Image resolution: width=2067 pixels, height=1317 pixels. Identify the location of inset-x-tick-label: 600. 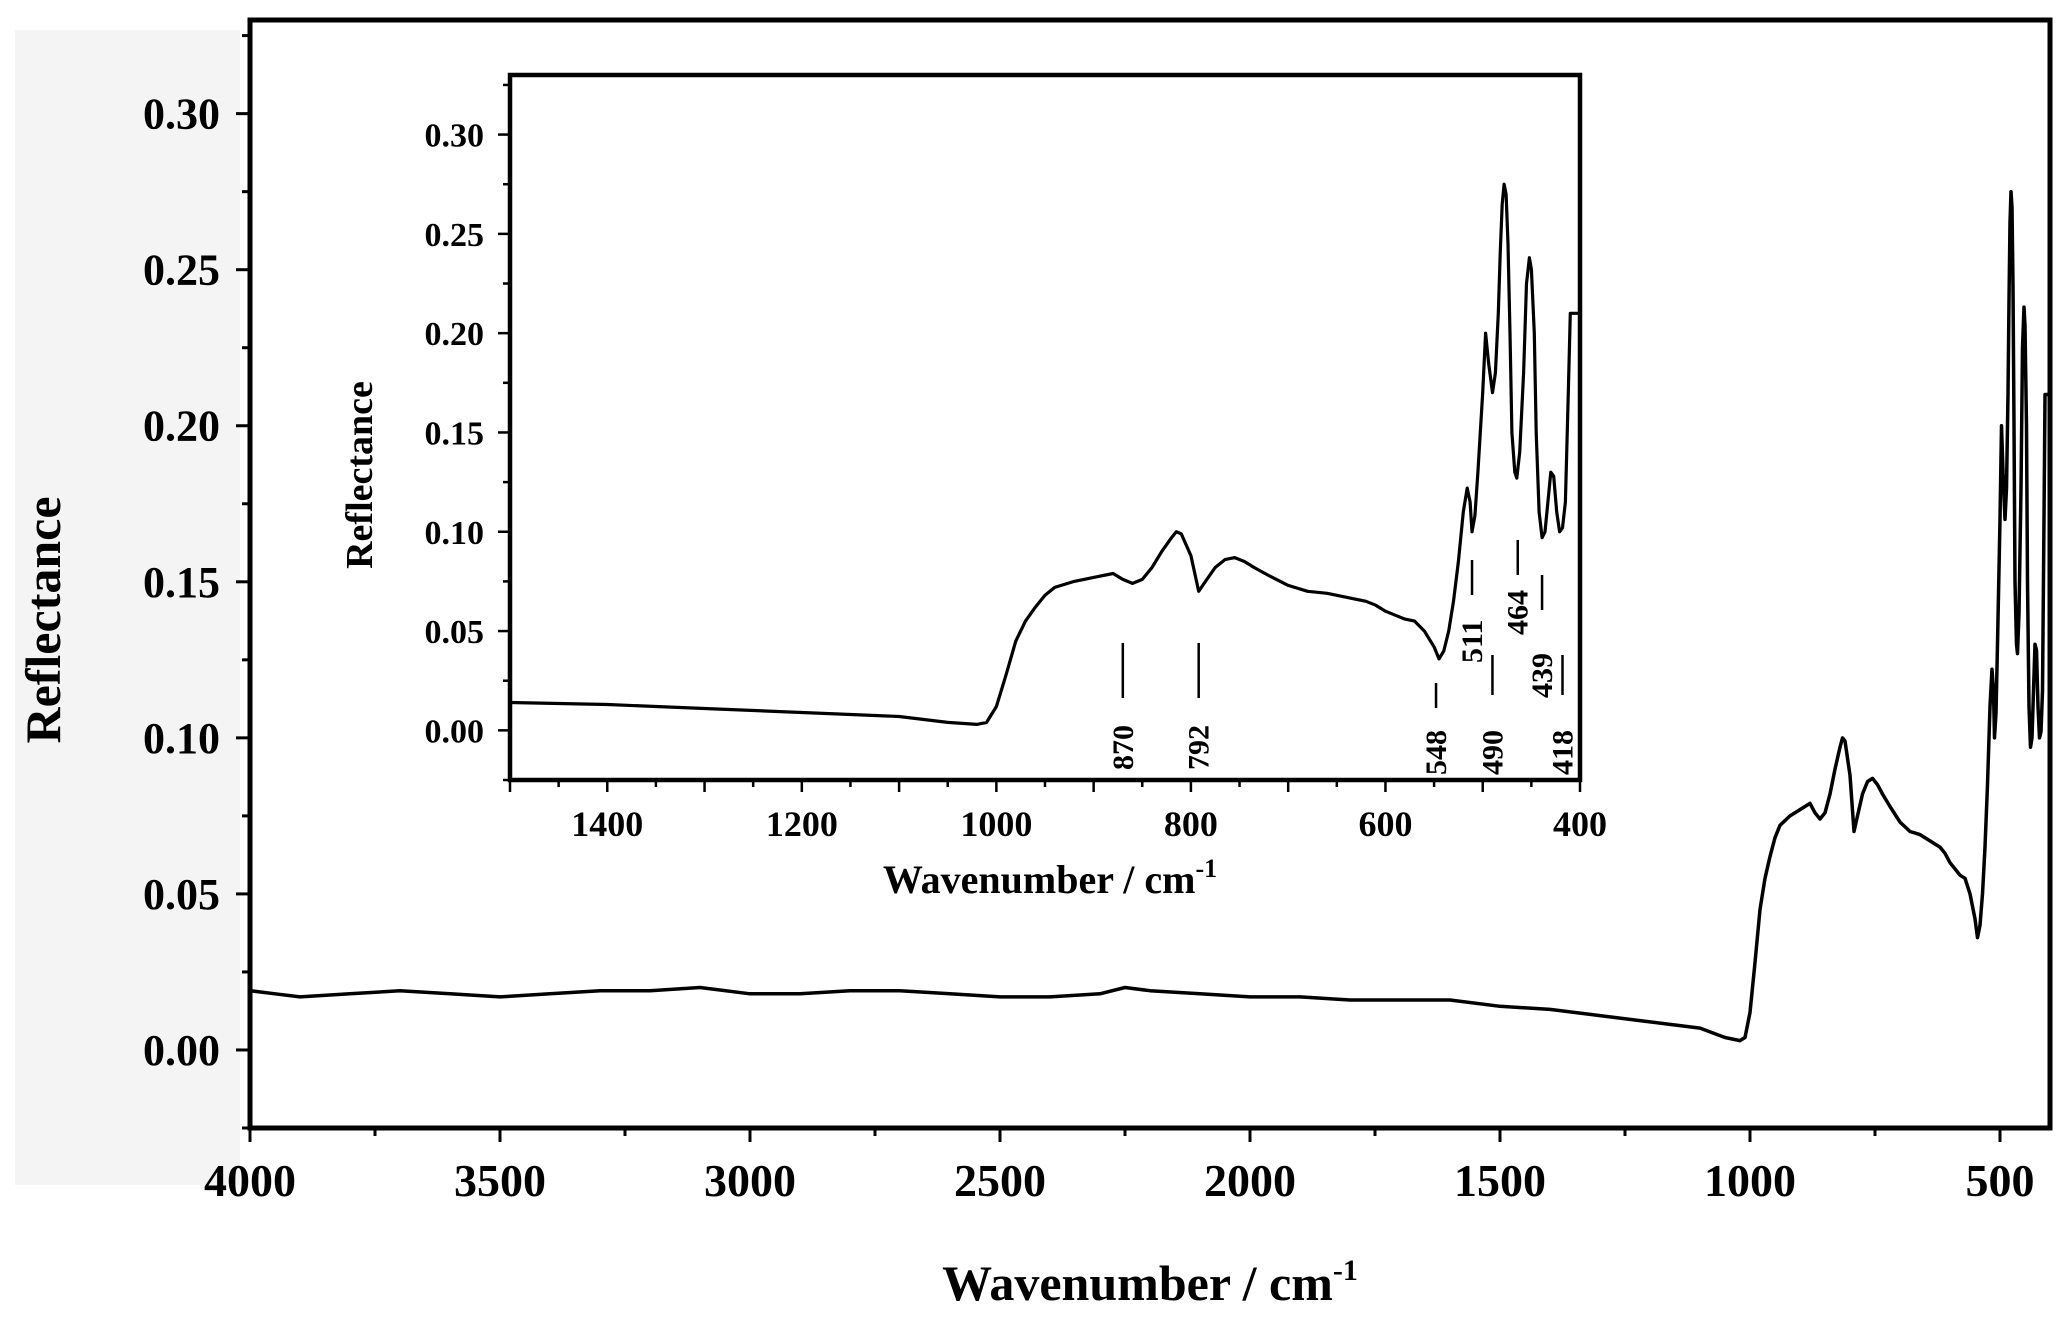
(1385, 824).